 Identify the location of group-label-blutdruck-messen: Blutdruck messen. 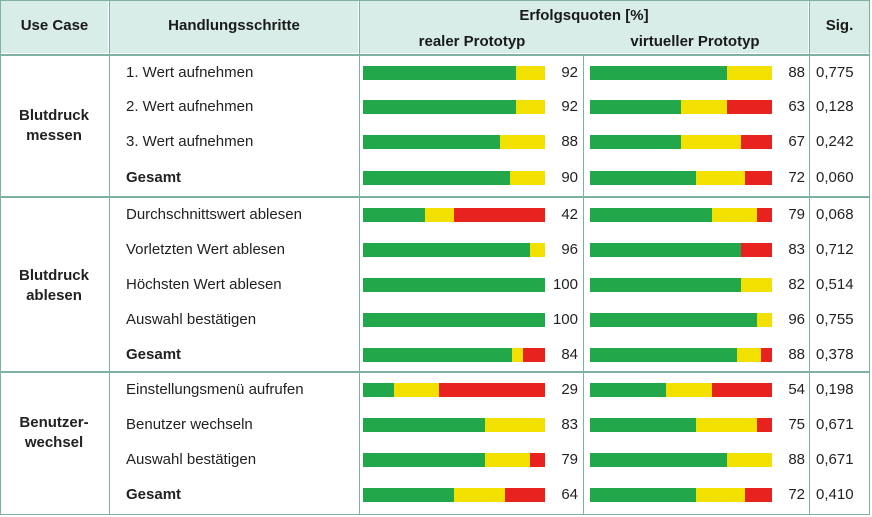
(53, 125).